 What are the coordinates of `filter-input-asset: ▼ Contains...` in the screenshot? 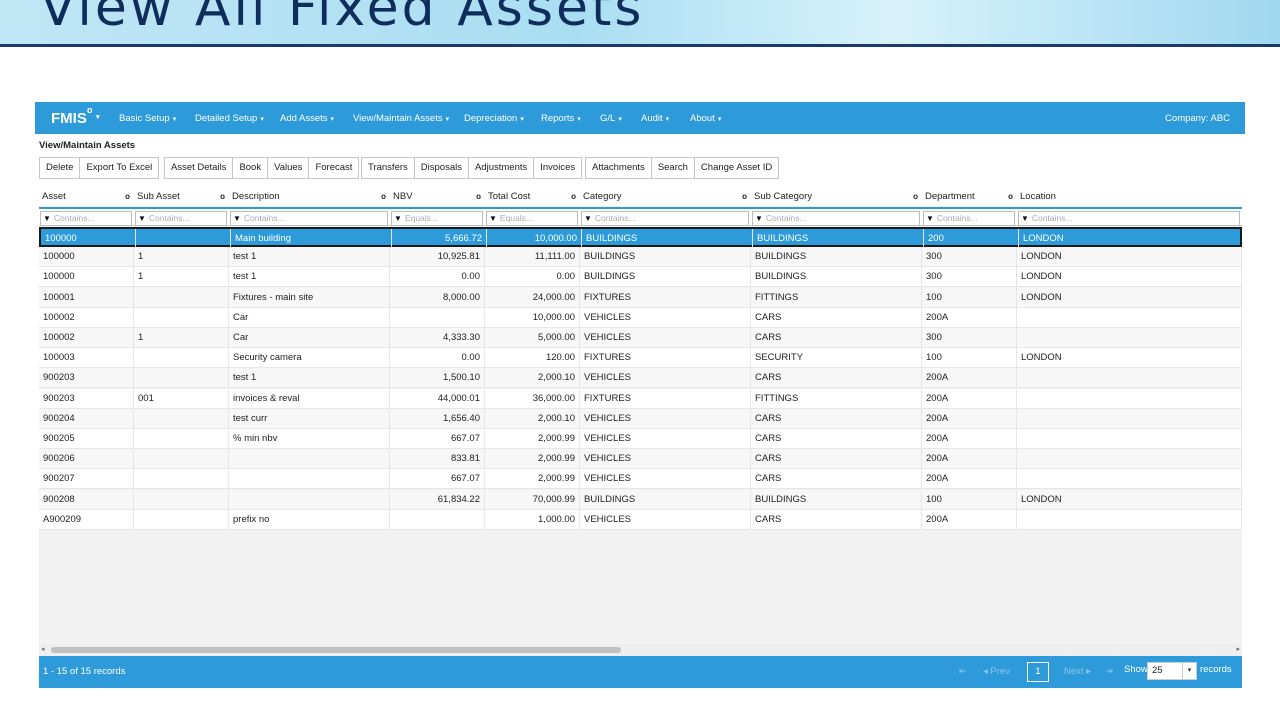 It's located at (86, 218).